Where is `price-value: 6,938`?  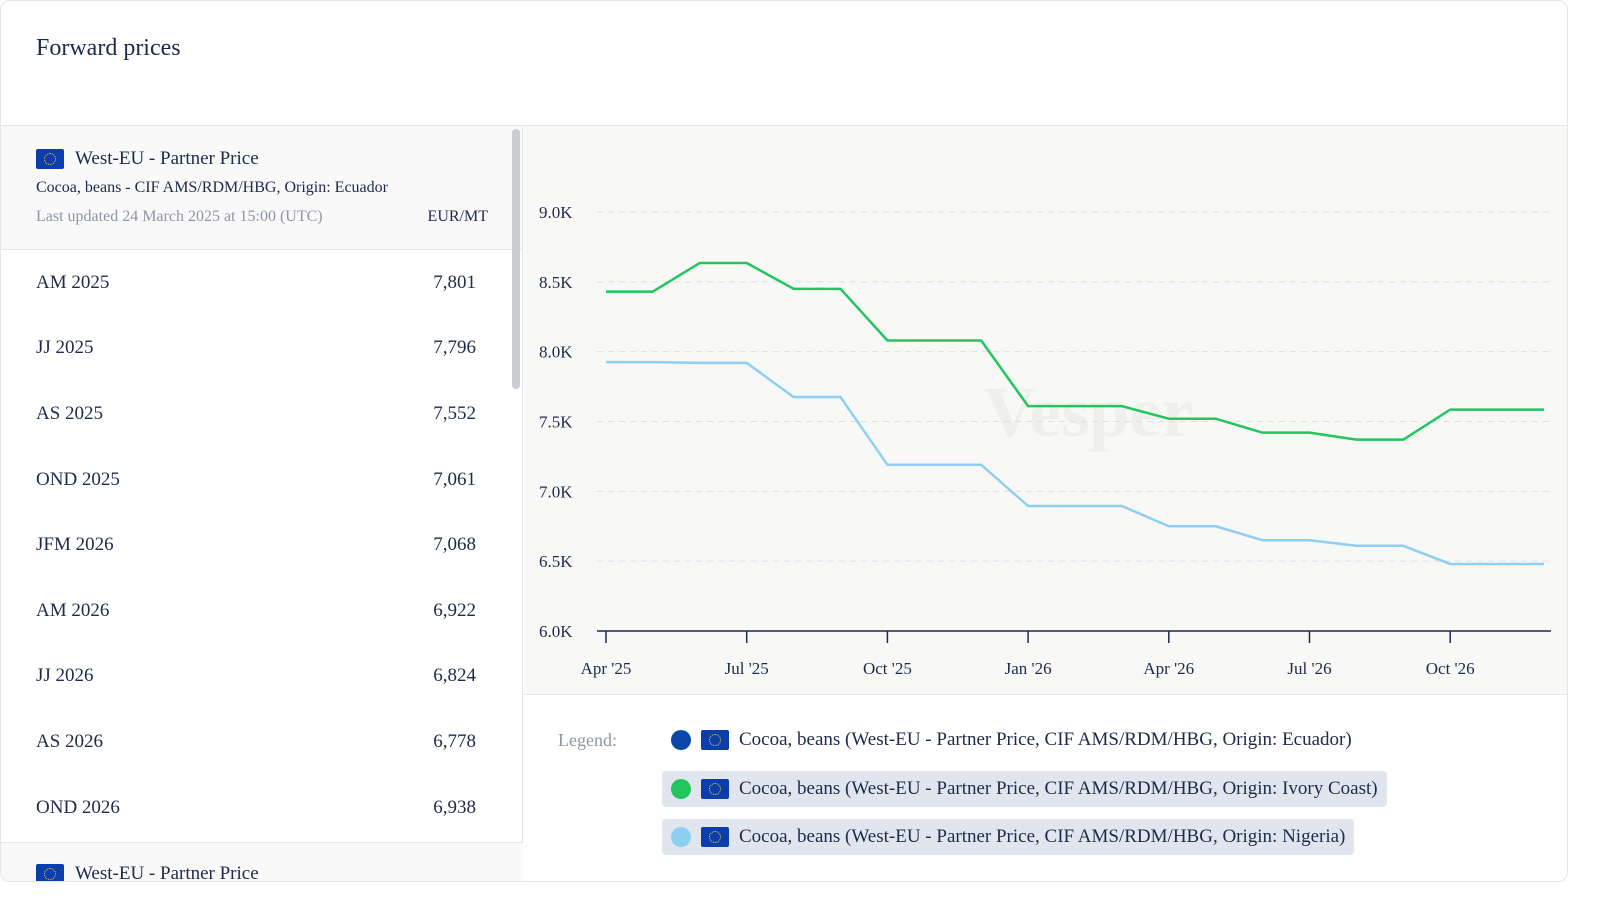
price-value: 6,938 is located at coordinates (454, 807).